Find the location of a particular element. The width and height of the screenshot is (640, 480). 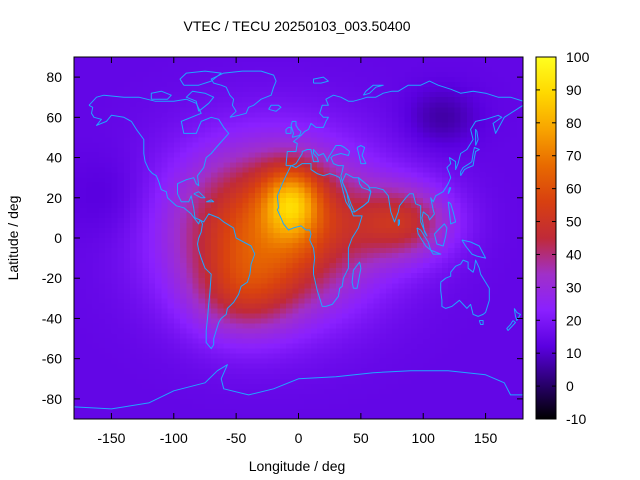

y-tick-label: 20 is located at coordinates (54, 198).